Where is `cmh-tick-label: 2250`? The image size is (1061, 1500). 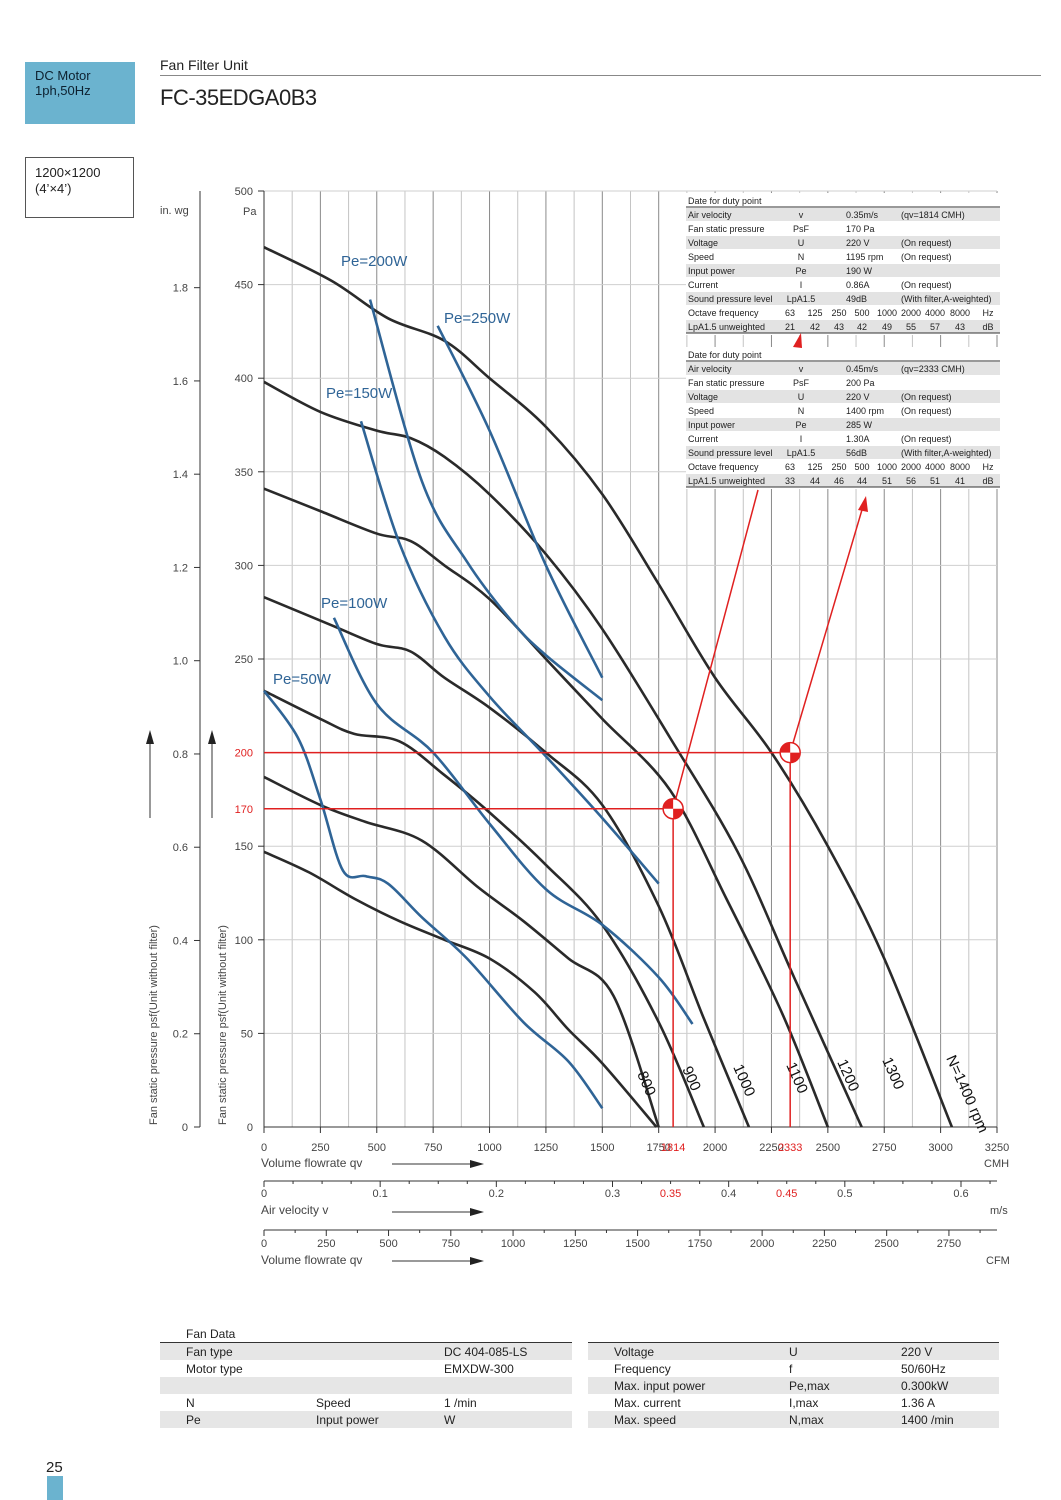
cmh-tick-label: 2250 is located at coordinates (771, 1148).